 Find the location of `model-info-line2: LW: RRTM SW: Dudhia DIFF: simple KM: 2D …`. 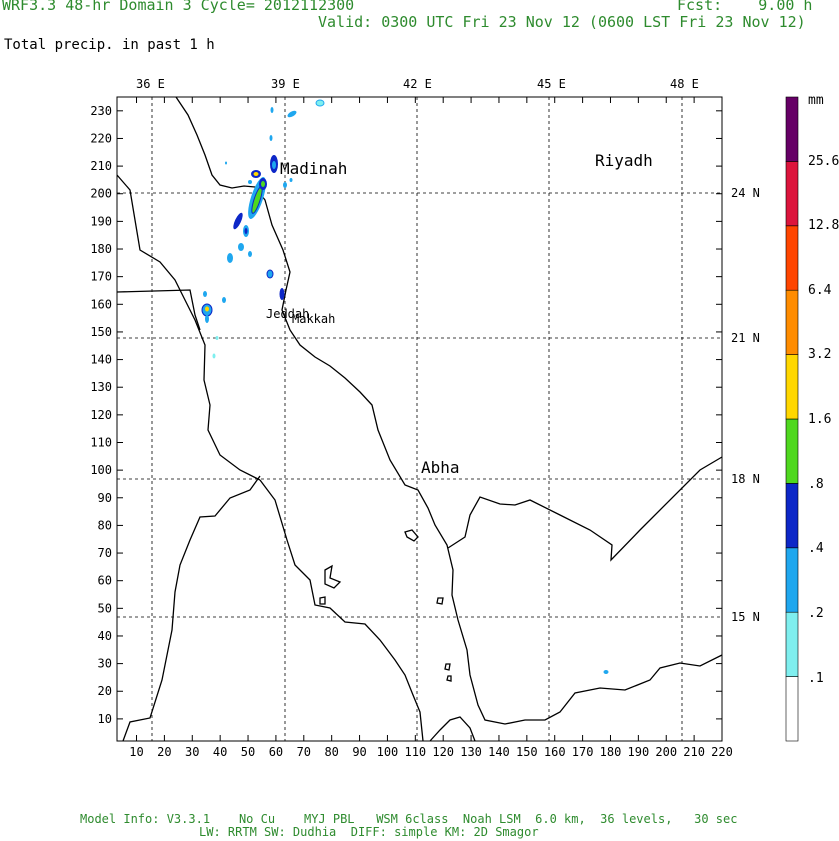

model-info-line2: LW: RRTM SW: Dudhia DIFF: simple KM: 2D … is located at coordinates (369, 832).